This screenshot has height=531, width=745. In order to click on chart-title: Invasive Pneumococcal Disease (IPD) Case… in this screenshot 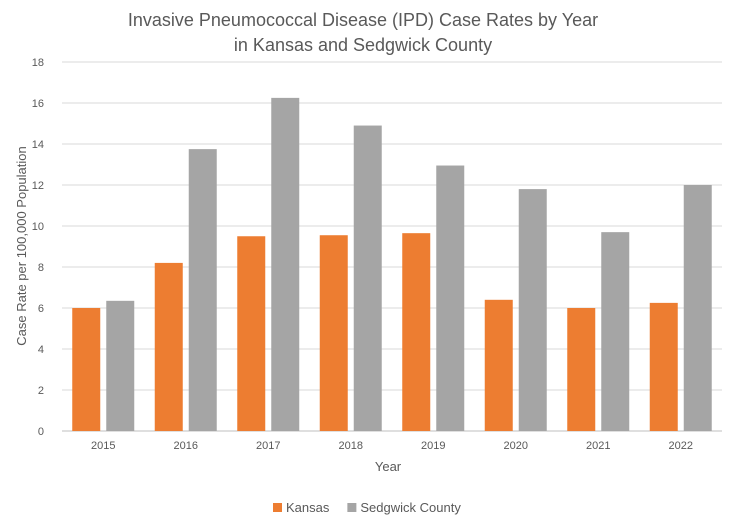, I will do `click(363, 32)`.